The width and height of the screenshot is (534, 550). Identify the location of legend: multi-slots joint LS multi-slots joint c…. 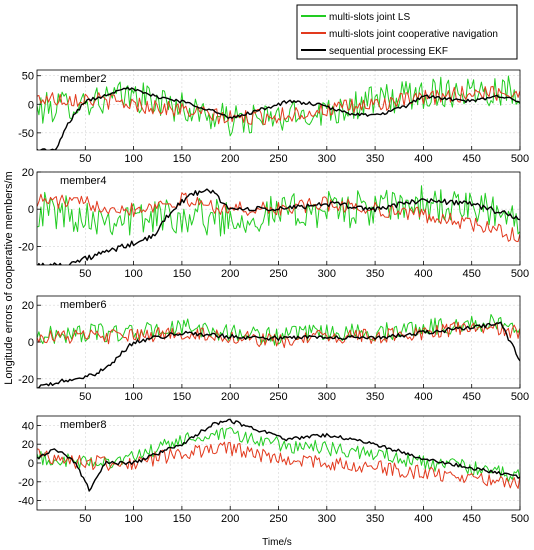
(407, 32).